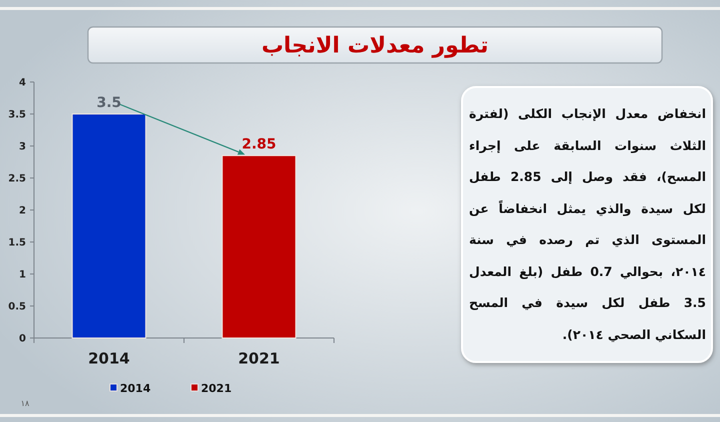  What do you see at coordinates (17, 115) in the screenshot?
I see `y-tick-label: 3.5` at bounding box center [17, 115].